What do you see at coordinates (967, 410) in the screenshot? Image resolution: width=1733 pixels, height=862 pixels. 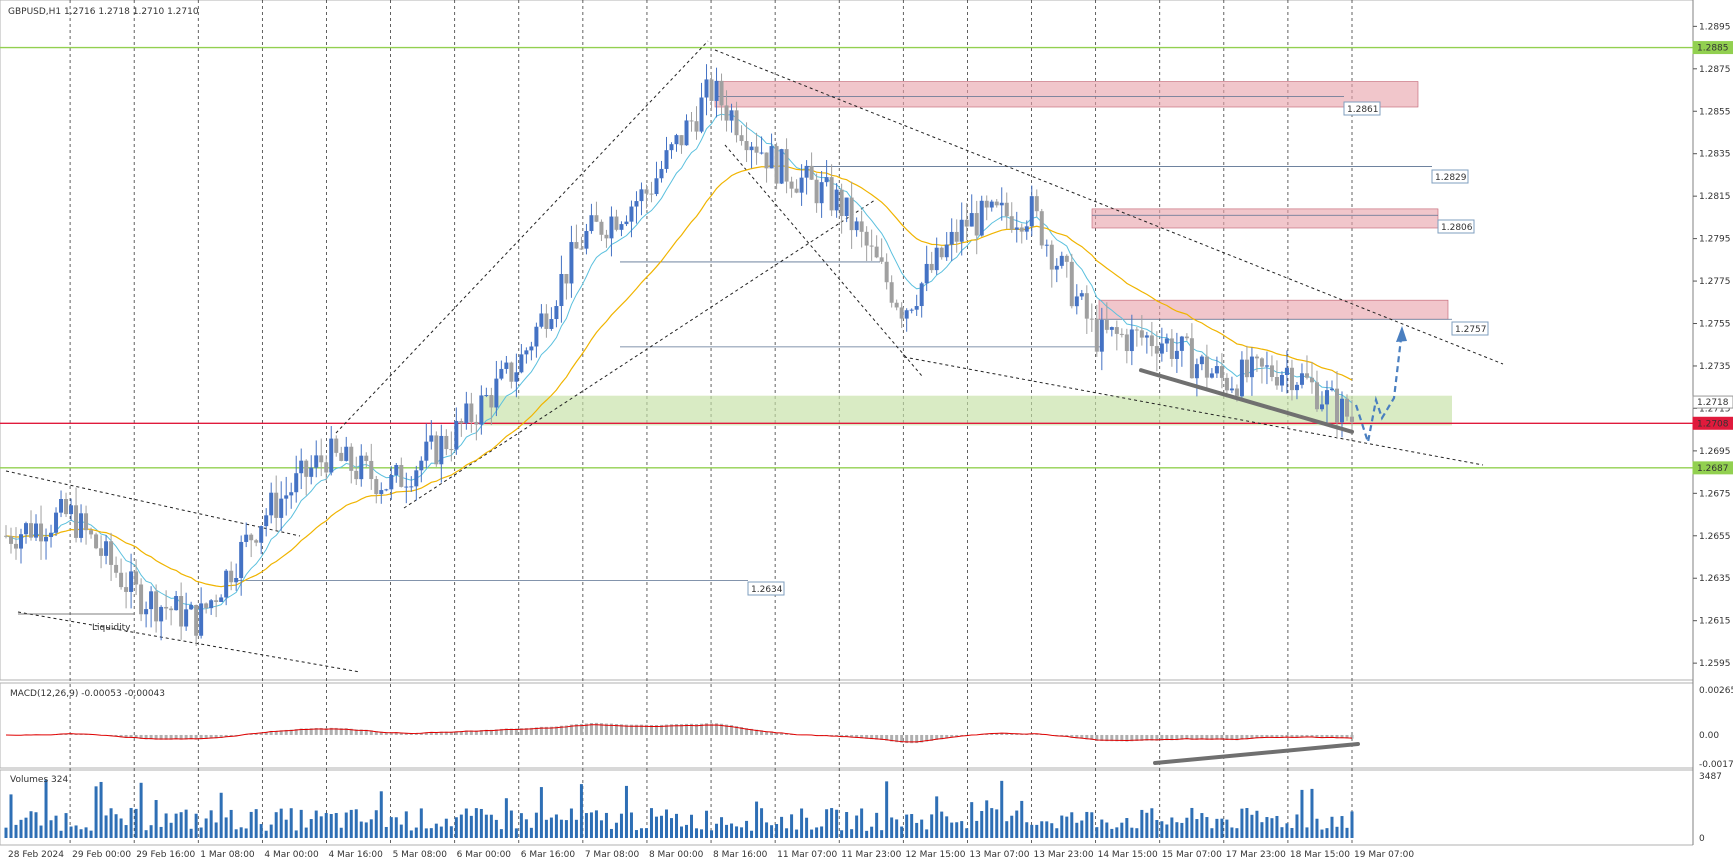 I see `support-zone` at bounding box center [967, 410].